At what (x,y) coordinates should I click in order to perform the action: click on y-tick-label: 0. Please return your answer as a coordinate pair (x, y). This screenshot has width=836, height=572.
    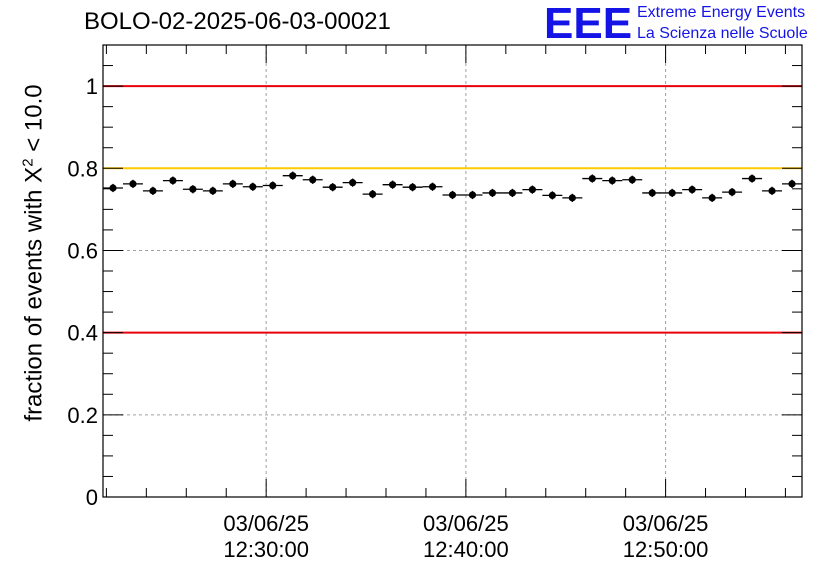
    Looking at the image, I should click on (92, 497).